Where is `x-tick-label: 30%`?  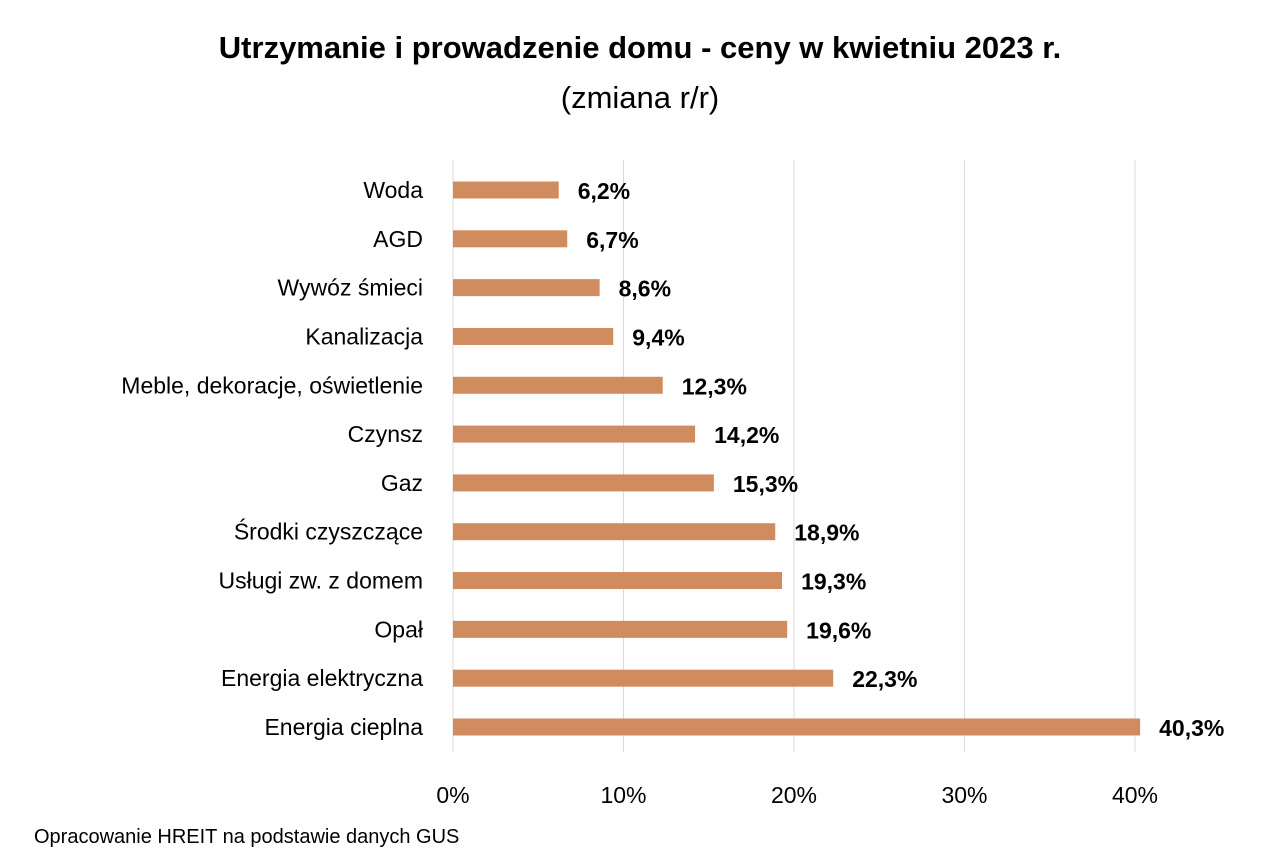
x-tick-label: 30% is located at coordinates (964, 795).